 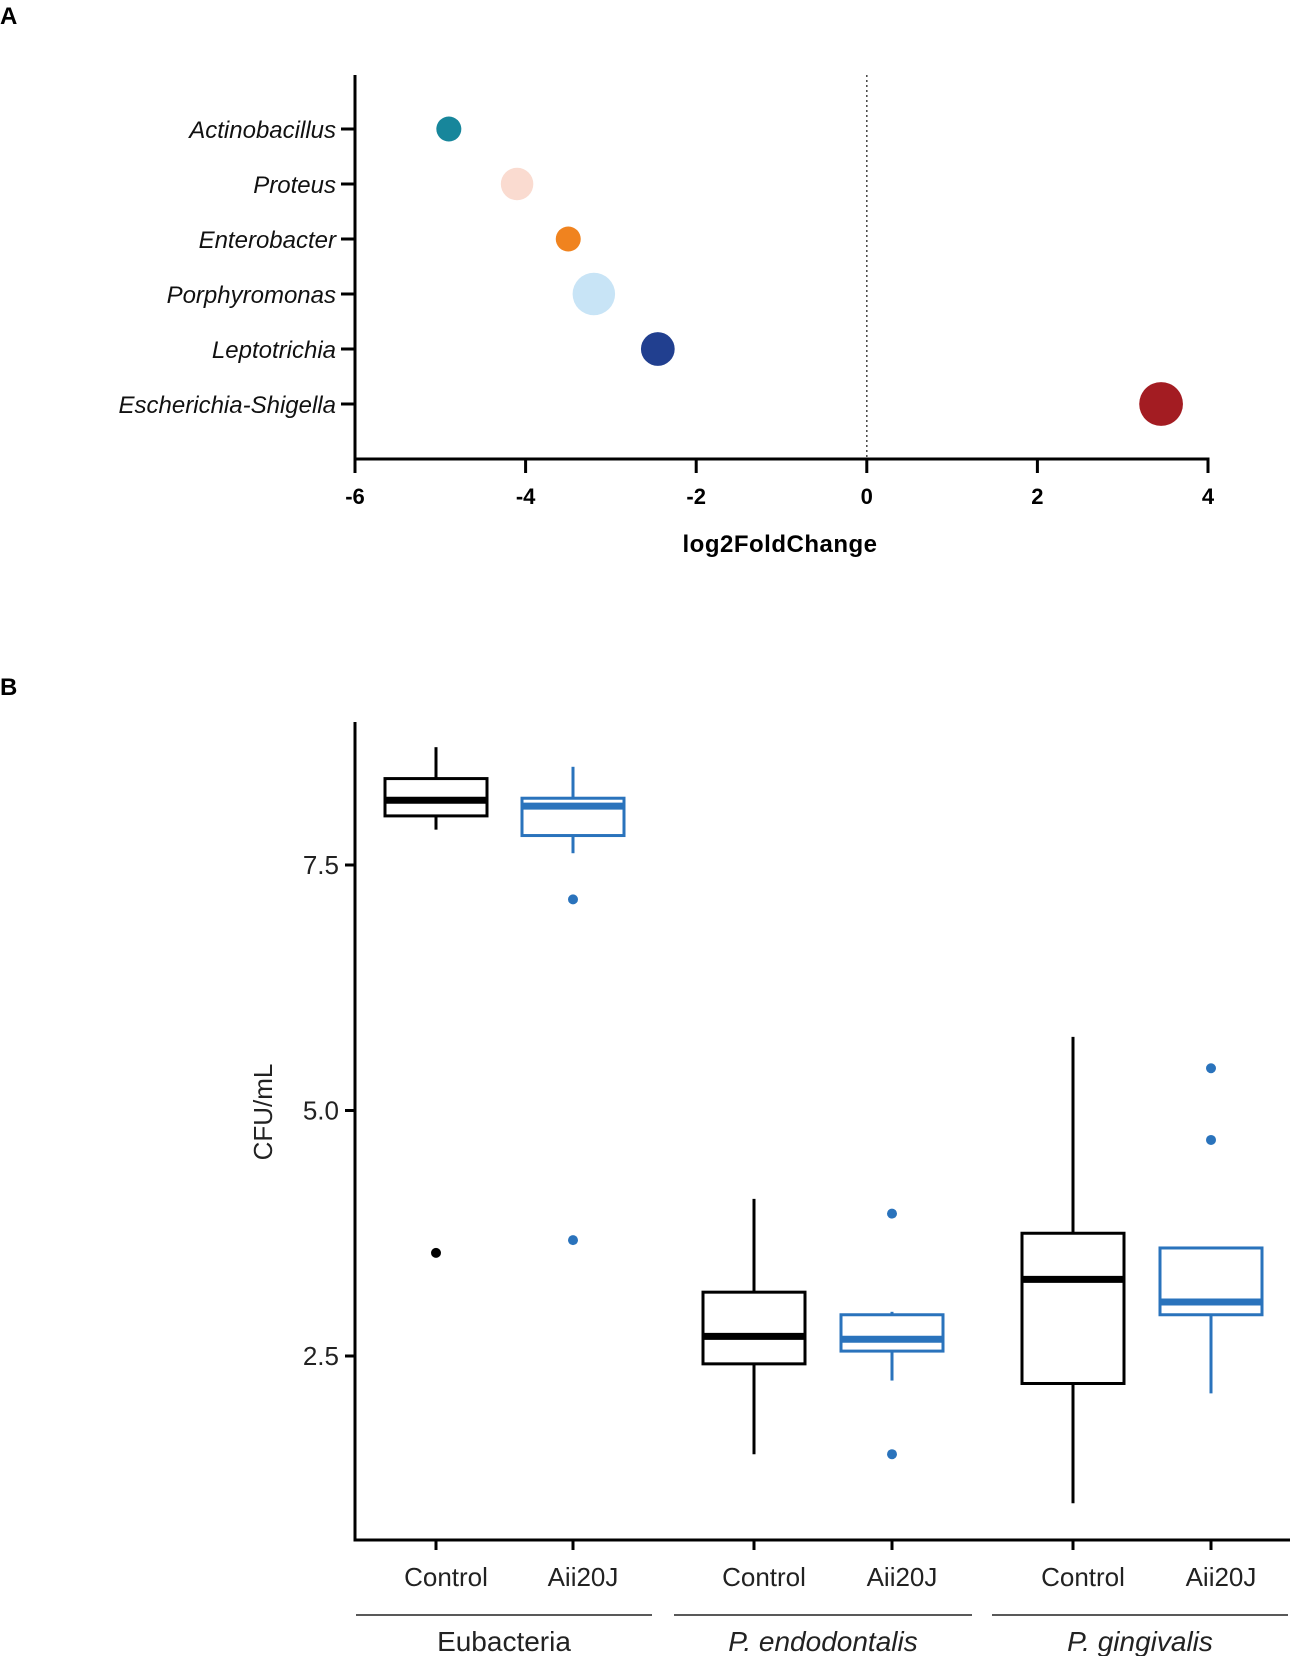 I want to click on y-category-label: Leptotrichia, so click(x=274, y=350).